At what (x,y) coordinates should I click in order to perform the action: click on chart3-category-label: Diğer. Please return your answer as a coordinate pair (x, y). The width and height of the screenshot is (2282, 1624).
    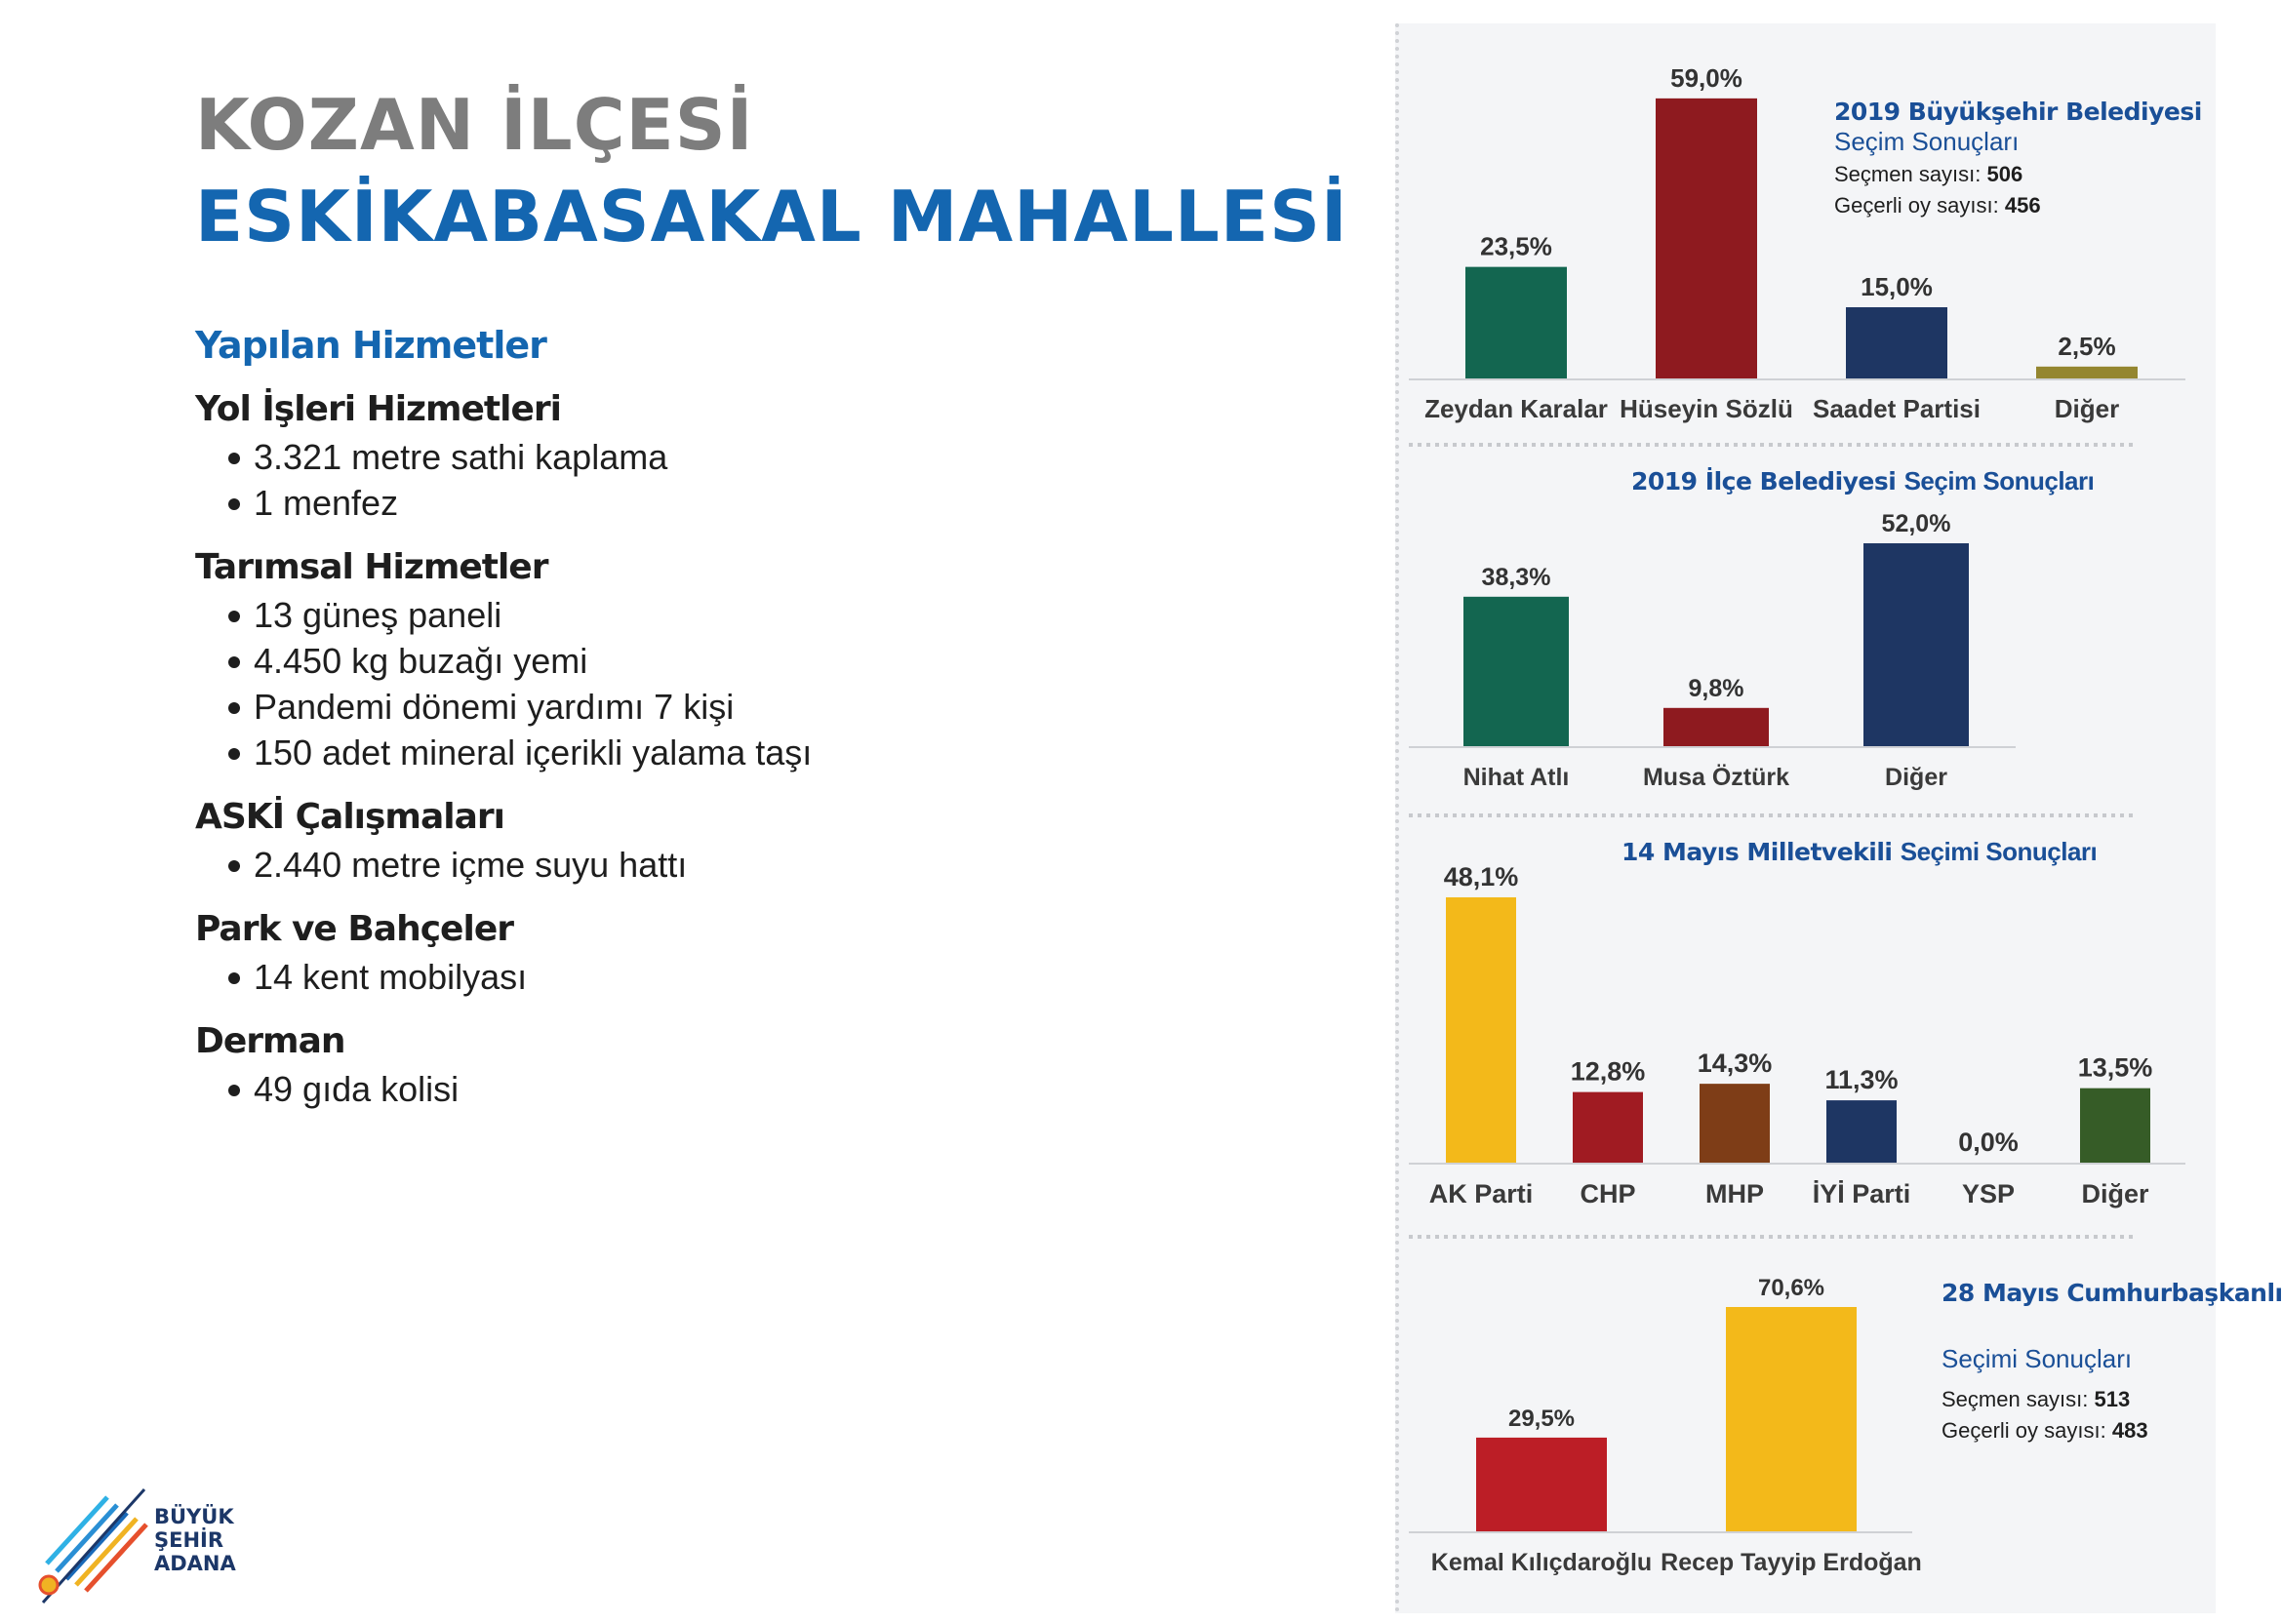
    Looking at the image, I should click on (2115, 1193).